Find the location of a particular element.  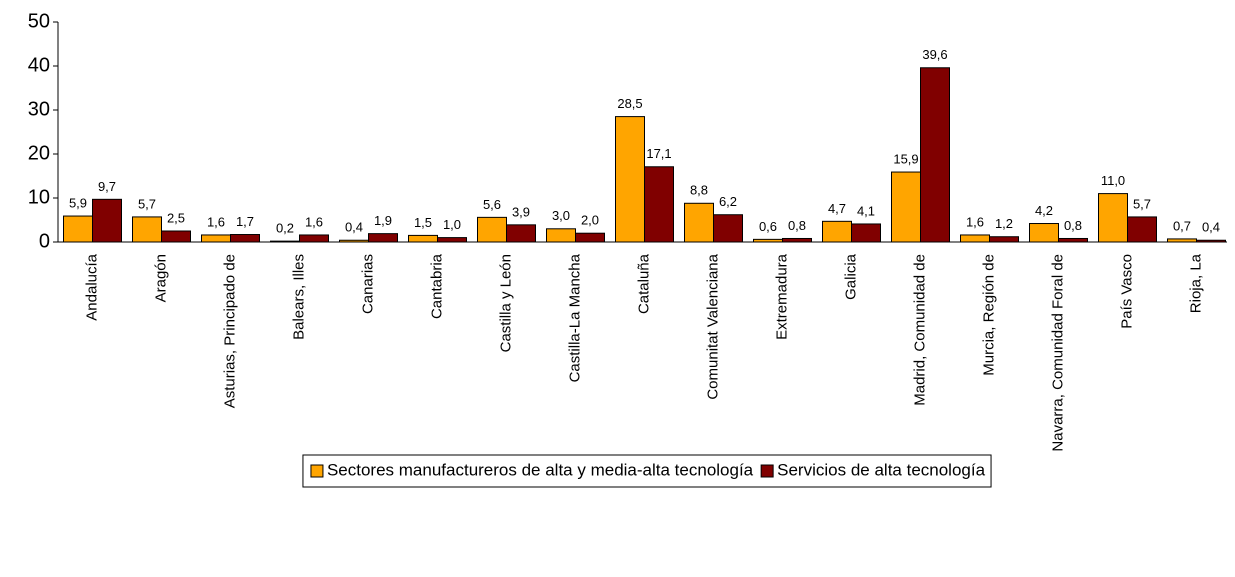

x-tick-label: Castilla y León is located at coordinates (505, 303).